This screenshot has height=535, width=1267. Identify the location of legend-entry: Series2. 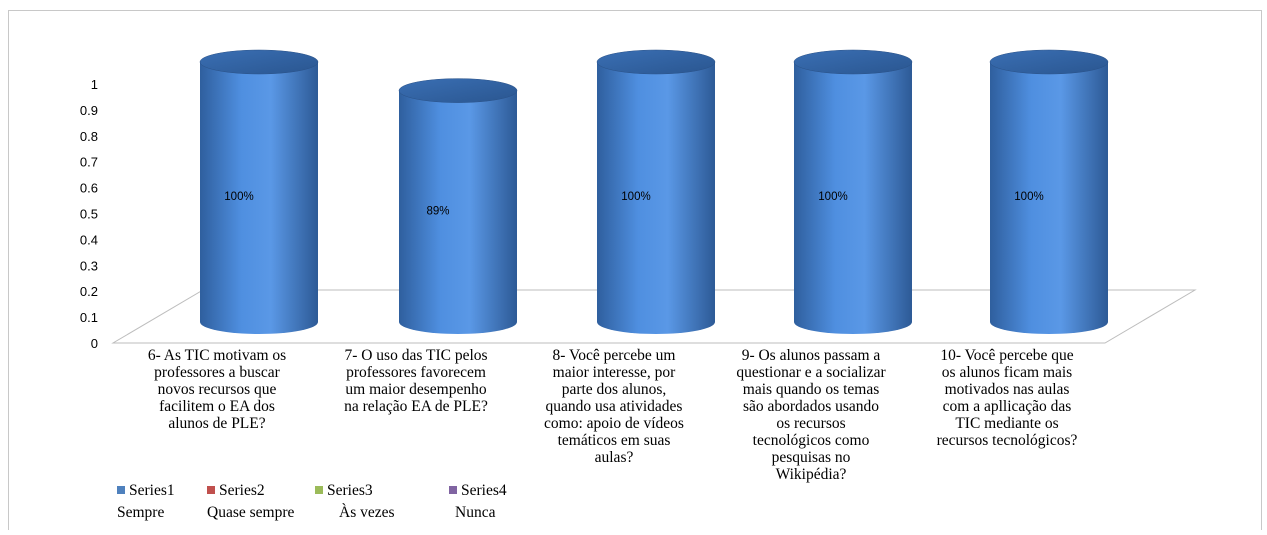
(236, 491).